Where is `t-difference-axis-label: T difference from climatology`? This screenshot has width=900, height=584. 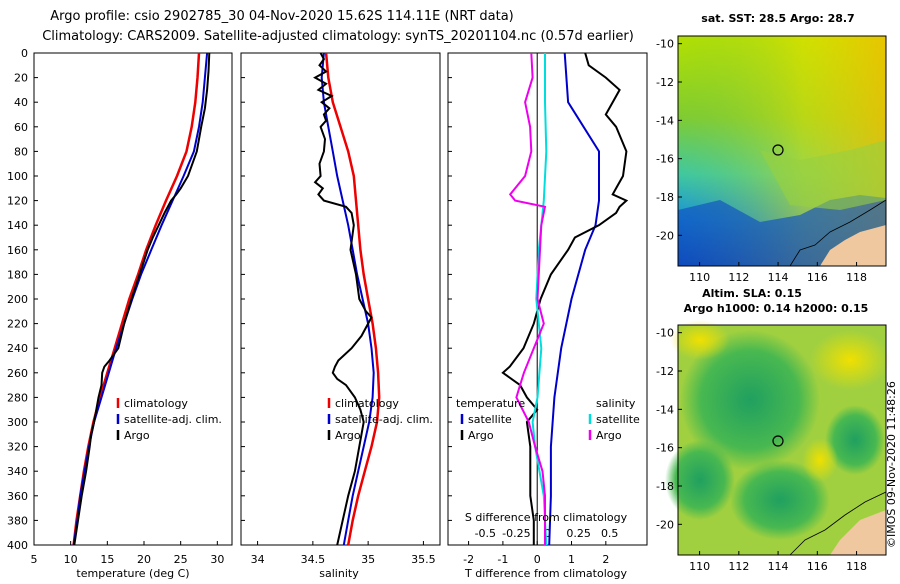
t-difference-axis-label: T difference from climatology is located at coordinates (545, 573).